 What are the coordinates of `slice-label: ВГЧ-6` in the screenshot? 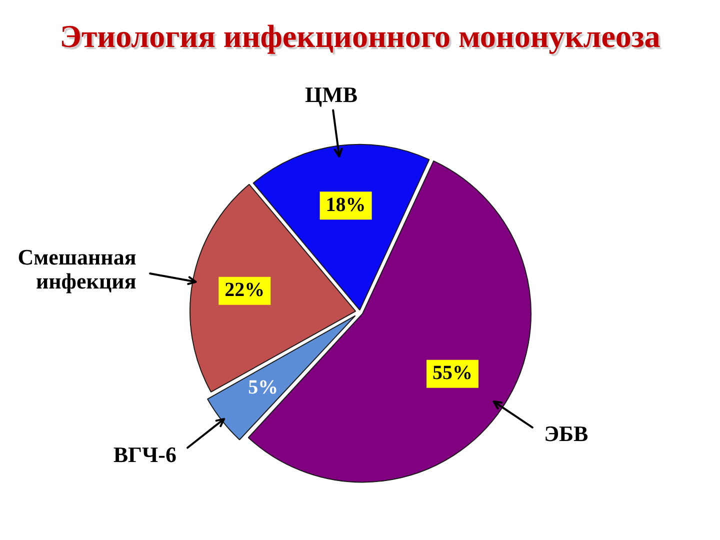 It's located at (144, 455).